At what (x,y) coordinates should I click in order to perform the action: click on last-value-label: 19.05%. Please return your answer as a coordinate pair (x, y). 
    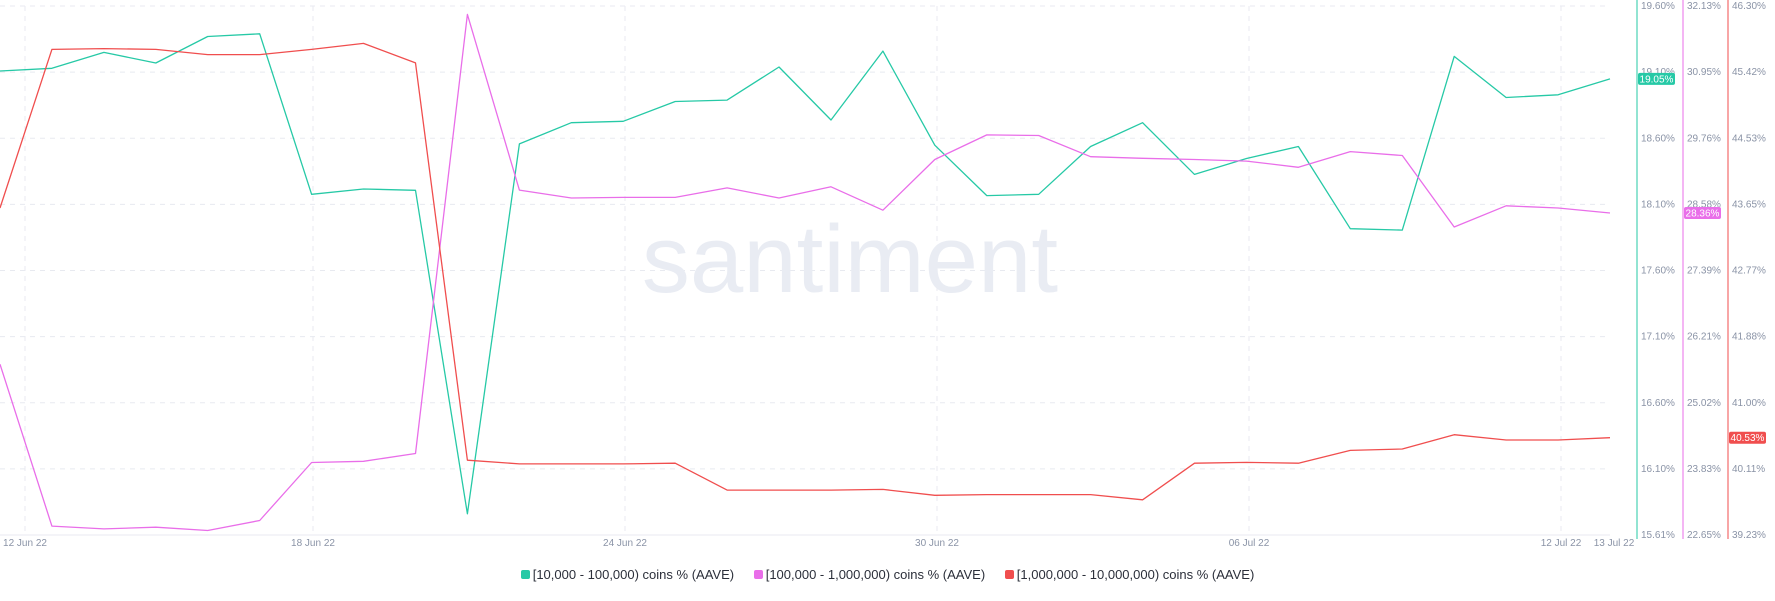
    Looking at the image, I should click on (1657, 79).